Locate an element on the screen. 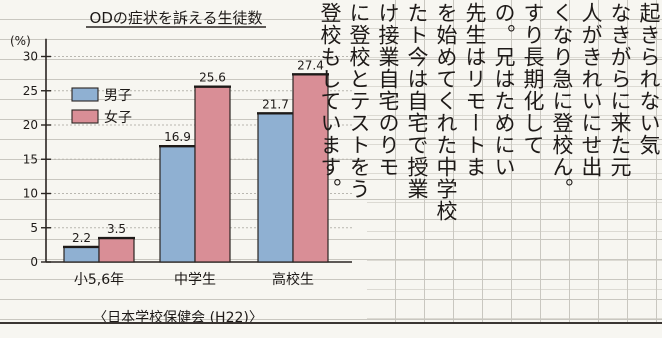  y-tick-label: 10 is located at coordinates (30, 194).